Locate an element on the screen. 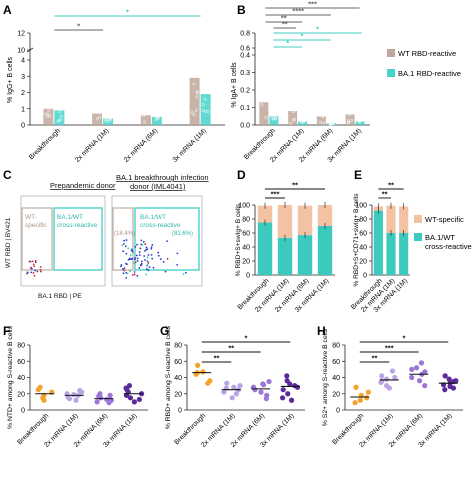  panel-letter-b: B is located at coordinates (241, 10).